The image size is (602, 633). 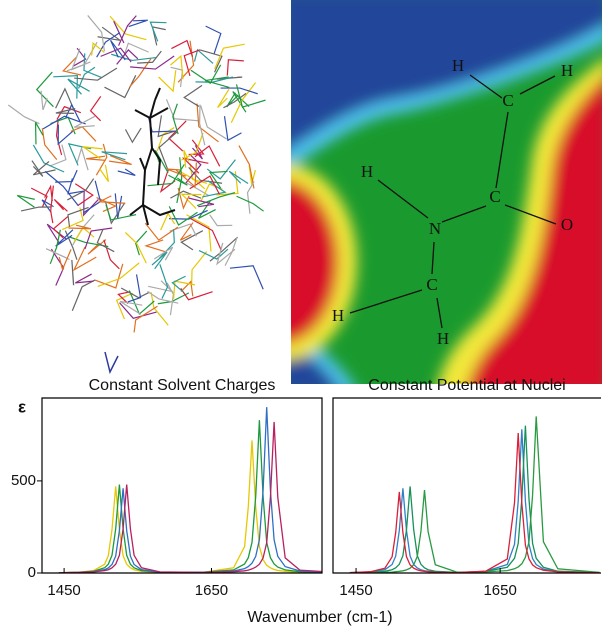 I want to click on x-tick-label: 1650, so click(x=211, y=590).